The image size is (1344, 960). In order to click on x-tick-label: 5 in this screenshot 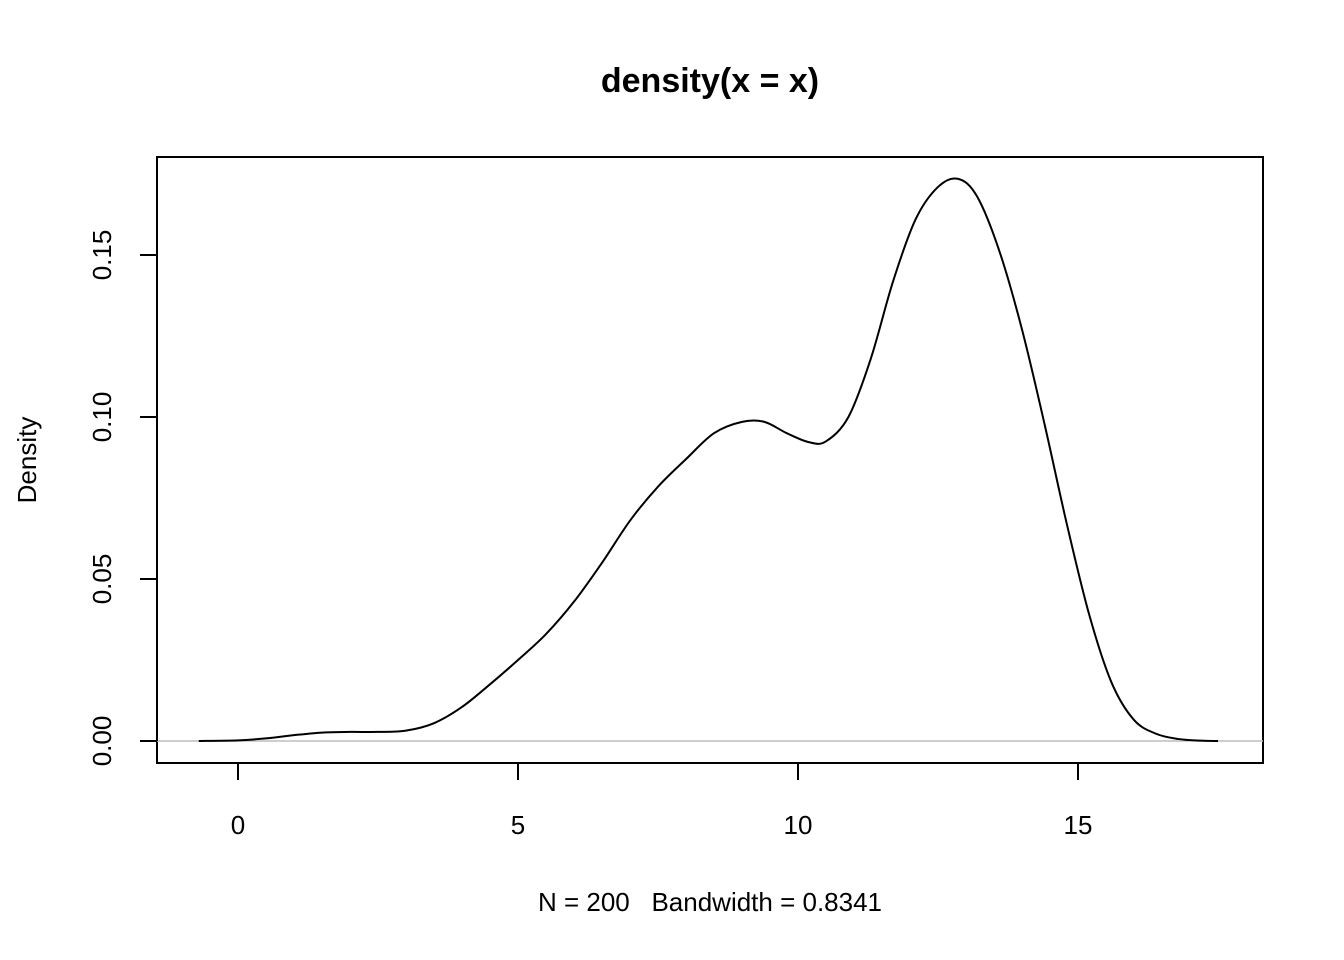, I will do `click(518, 825)`.